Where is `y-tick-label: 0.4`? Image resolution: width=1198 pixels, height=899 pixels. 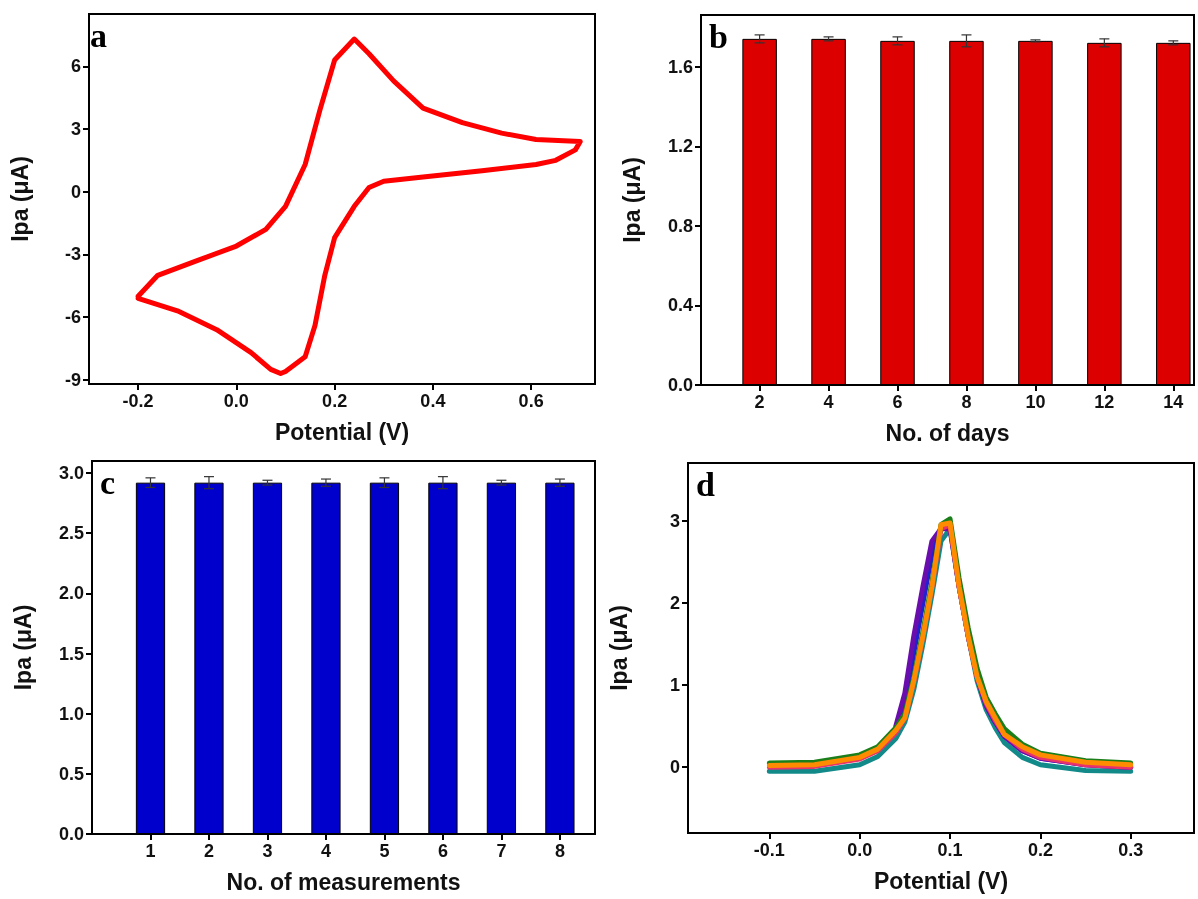 y-tick-label: 0.4 is located at coordinates (680, 305).